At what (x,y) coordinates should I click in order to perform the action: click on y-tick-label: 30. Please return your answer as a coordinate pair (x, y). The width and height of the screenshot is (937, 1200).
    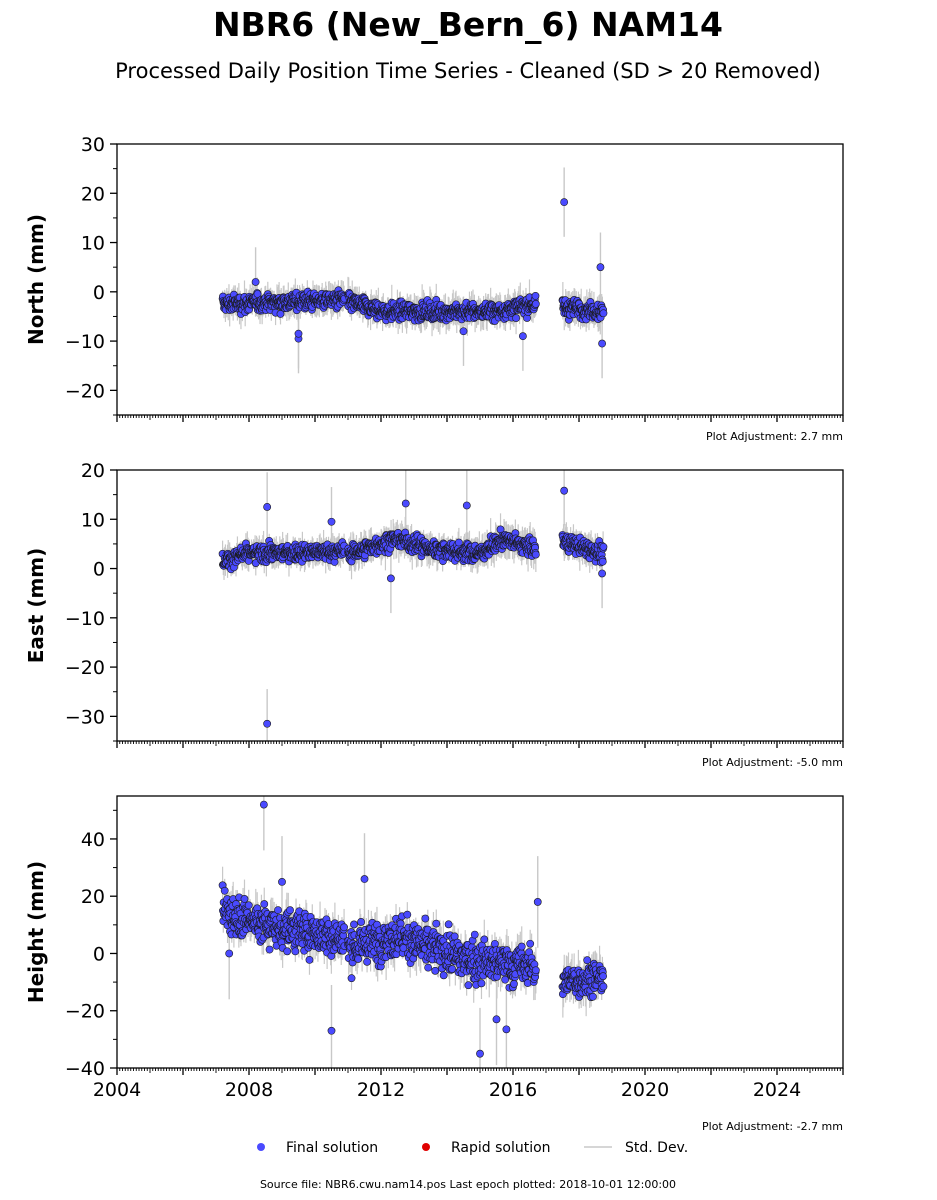
    Looking at the image, I should click on (93, 145).